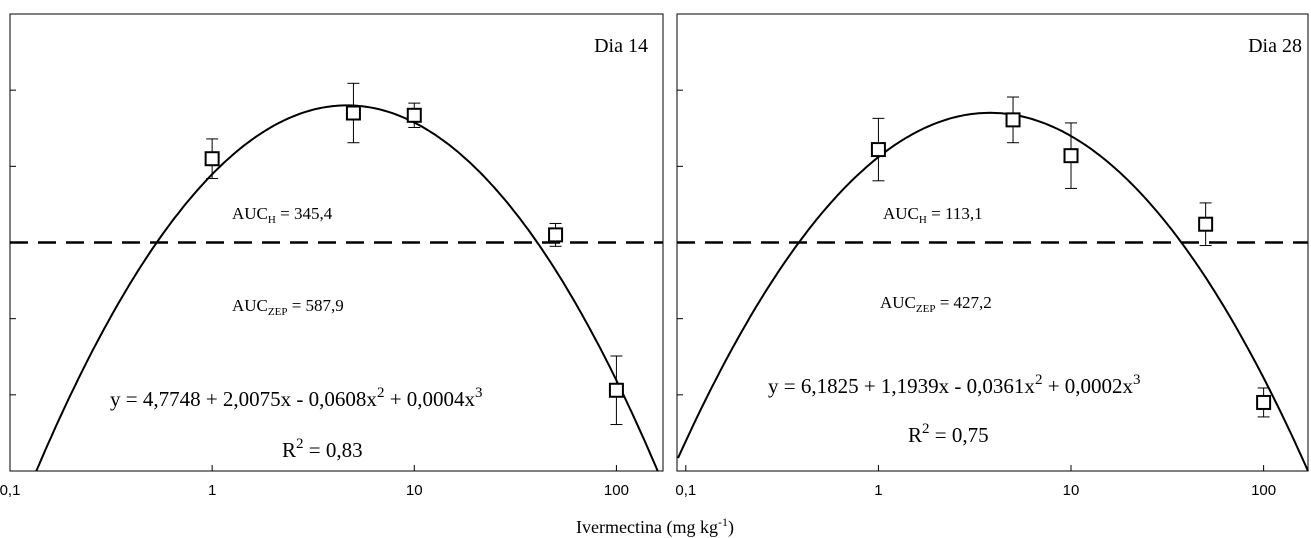  Describe the element at coordinates (1275, 46) in the screenshot. I see `panel-label: Dia 28` at that location.